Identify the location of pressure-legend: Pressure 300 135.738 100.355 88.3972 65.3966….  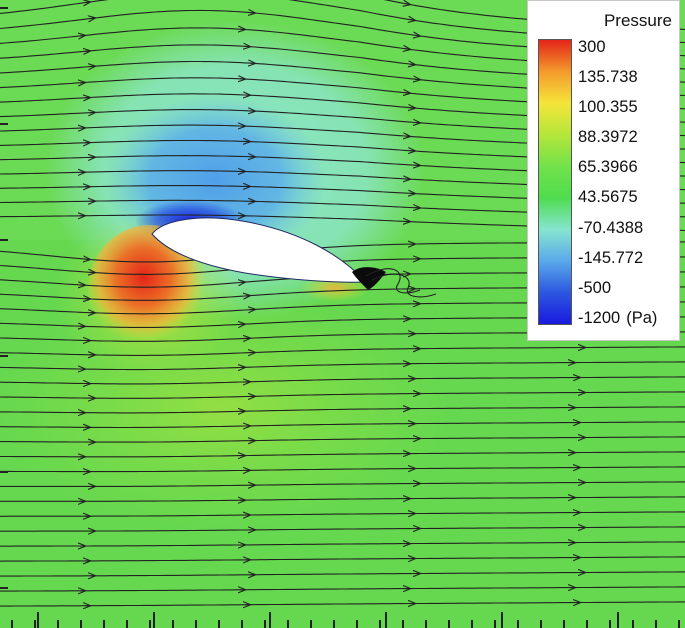
(603, 170).